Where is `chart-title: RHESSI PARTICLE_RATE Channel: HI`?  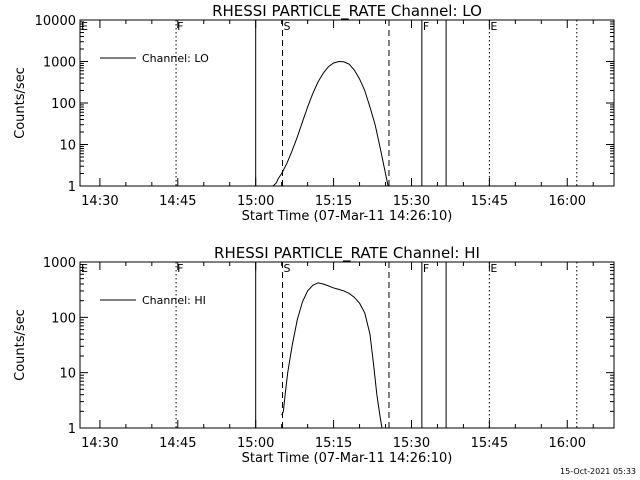 chart-title: RHESSI PARTICLE_RATE Channel: HI is located at coordinates (347, 253).